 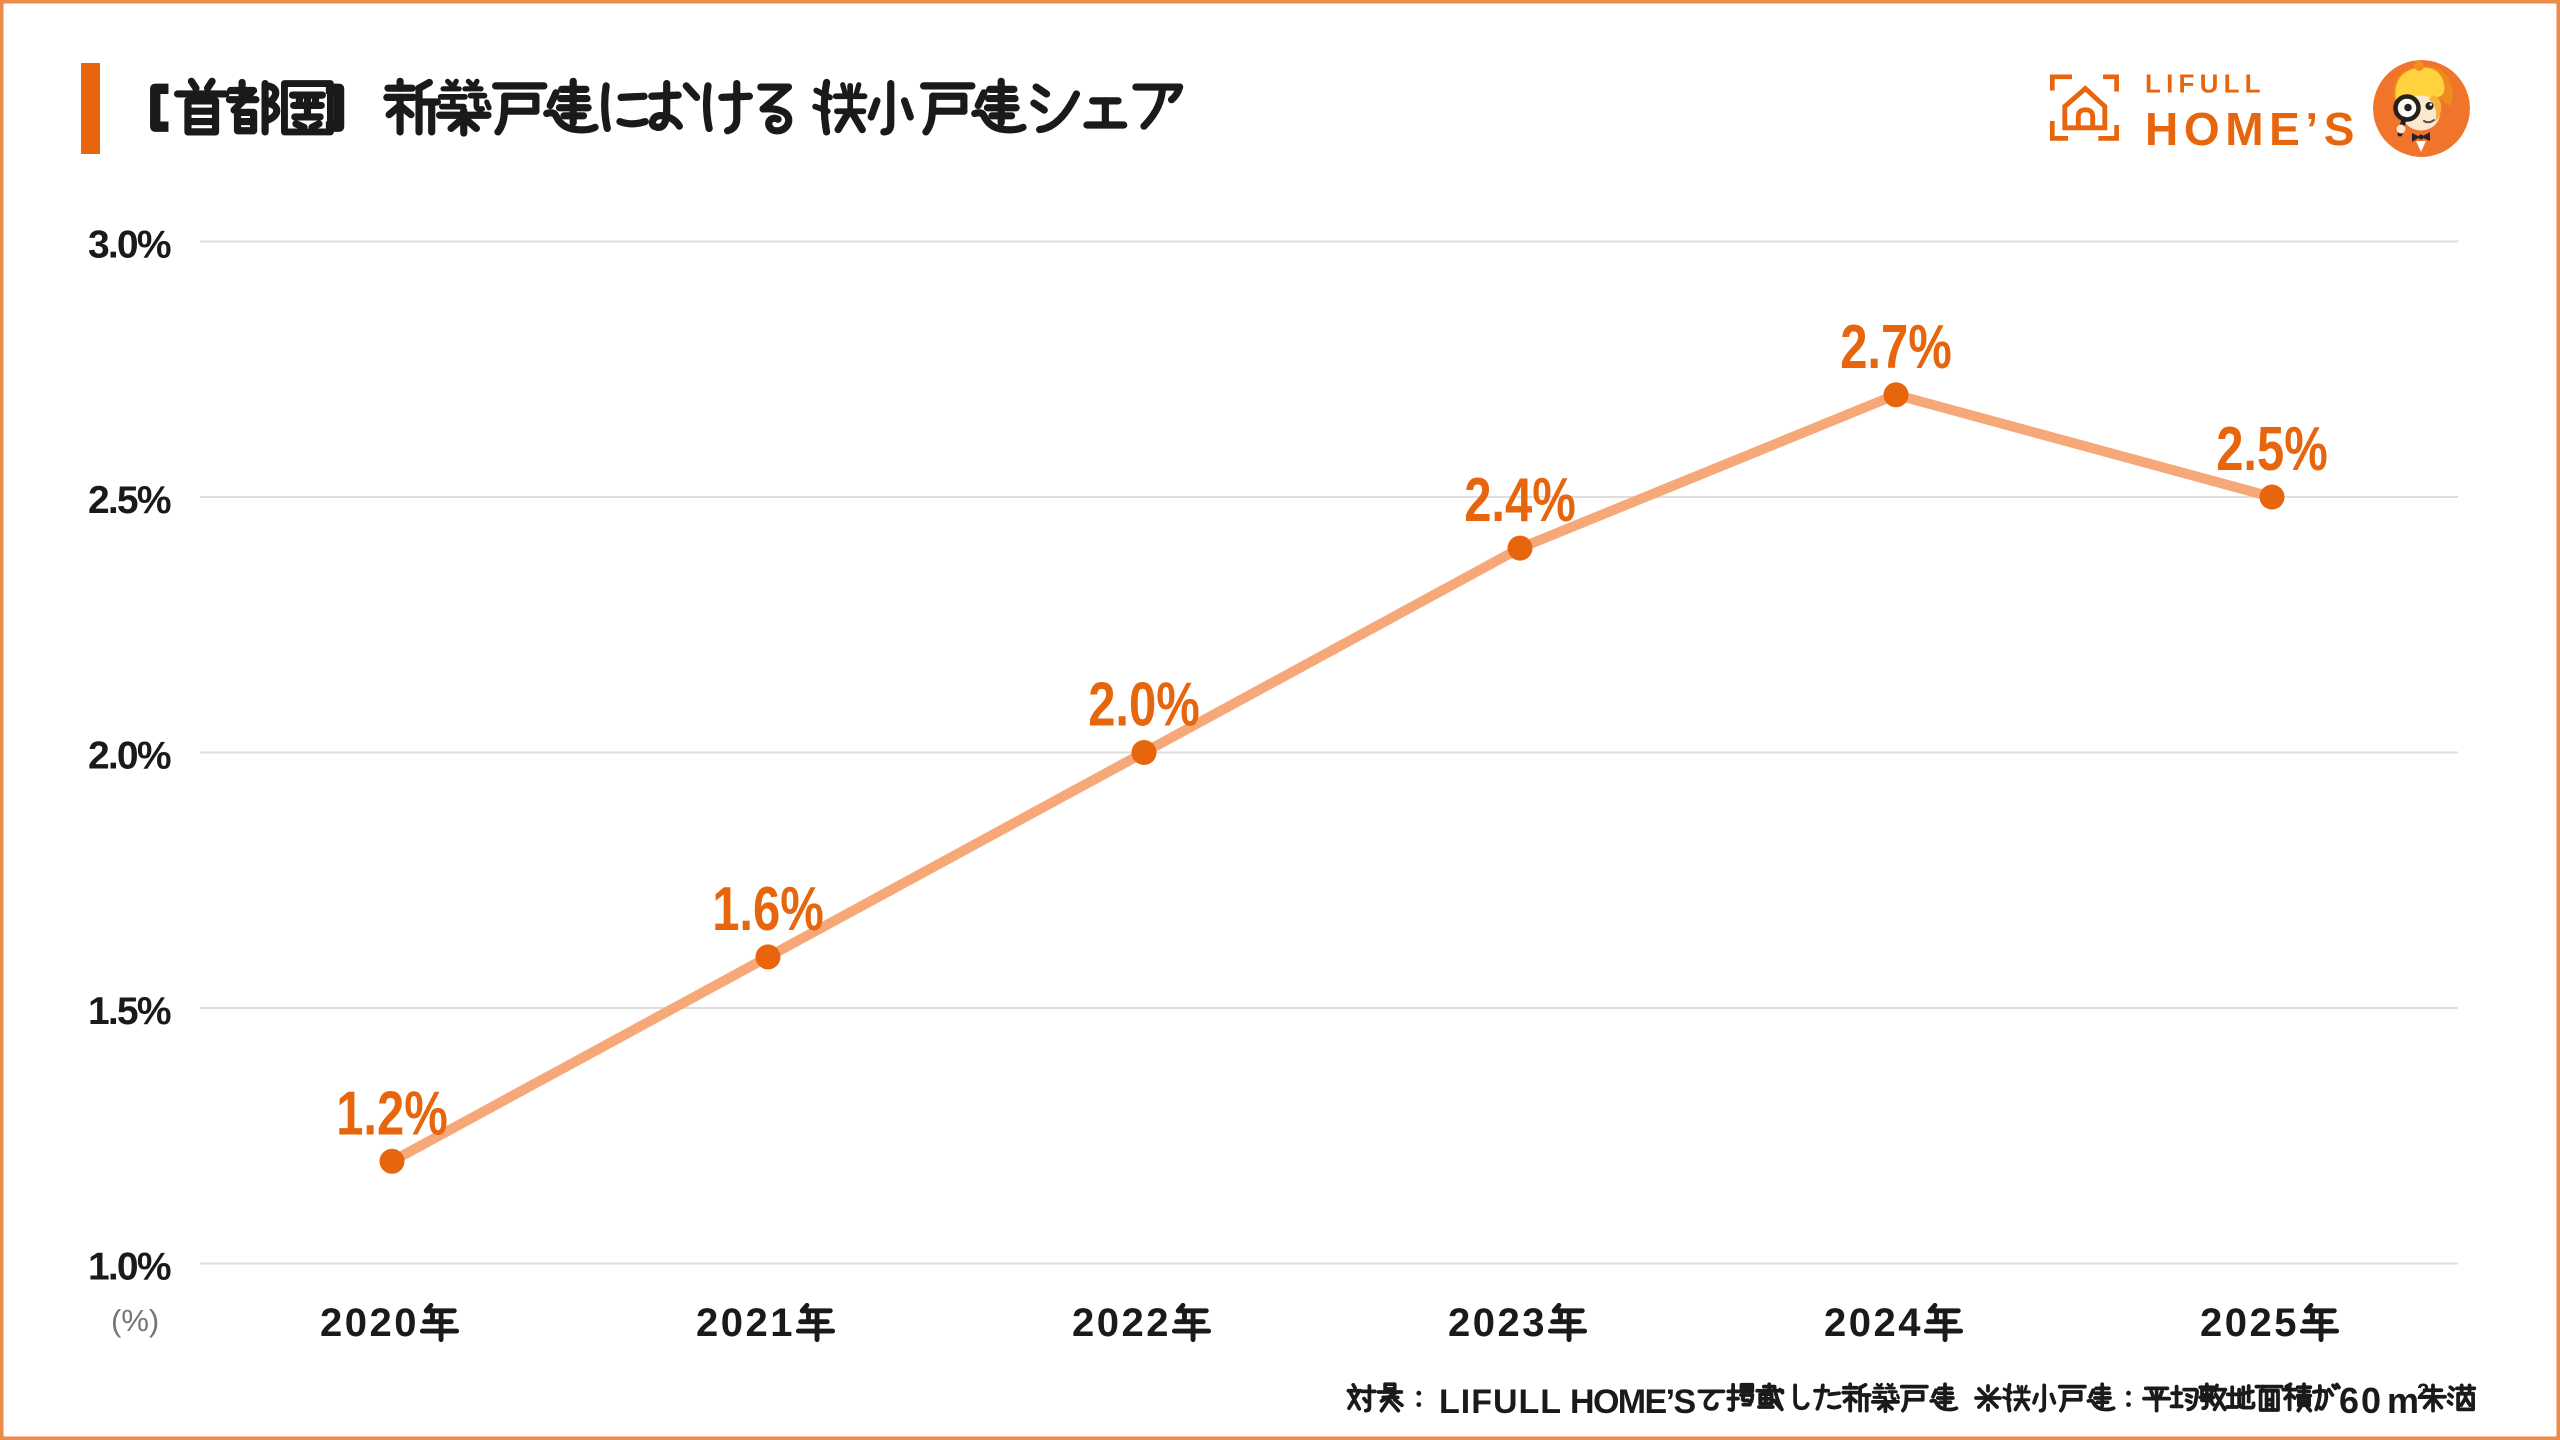 What do you see at coordinates (1121, 1323) in the screenshot?
I see `svg-text: 2022` at bounding box center [1121, 1323].